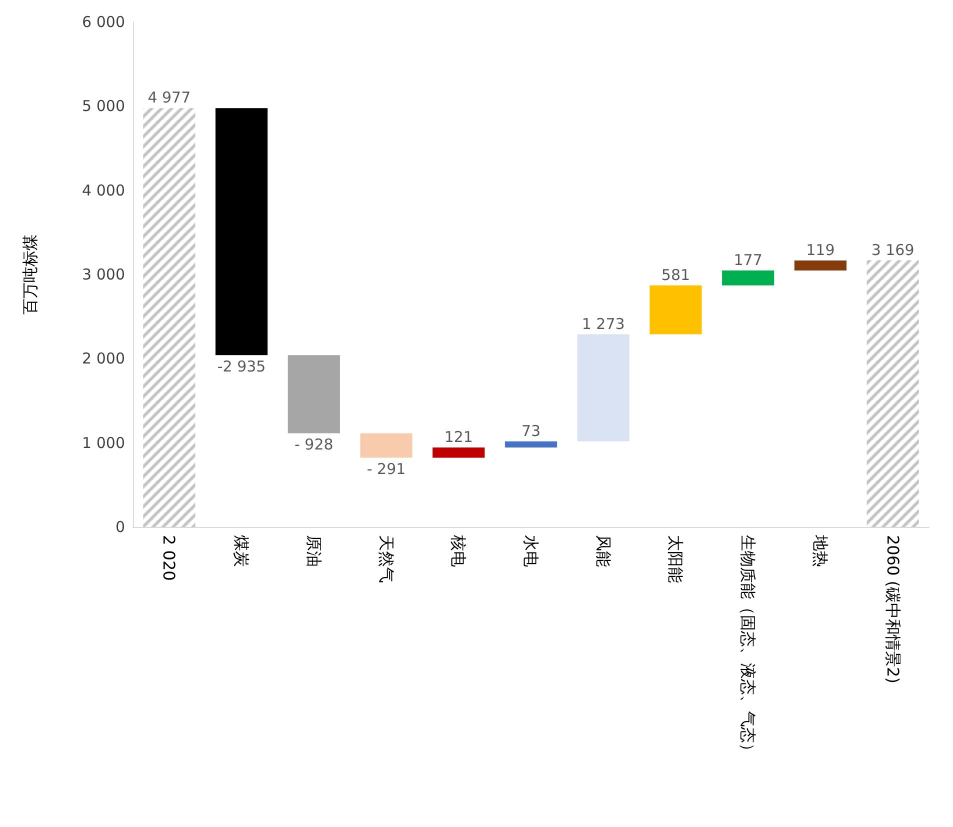 This screenshot has height=827, width=953. What do you see at coordinates (103, 443) in the screenshot?
I see `y-tick-label: 1 000` at bounding box center [103, 443].